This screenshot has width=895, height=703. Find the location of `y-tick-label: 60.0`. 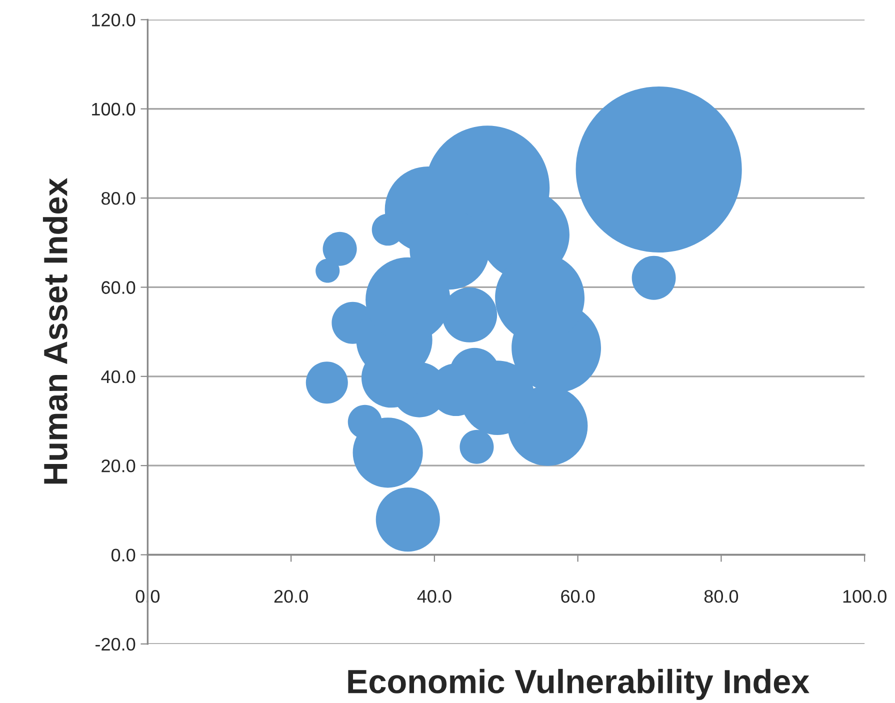

y-tick-label: 60.0 is located at coordinates (119, 287).